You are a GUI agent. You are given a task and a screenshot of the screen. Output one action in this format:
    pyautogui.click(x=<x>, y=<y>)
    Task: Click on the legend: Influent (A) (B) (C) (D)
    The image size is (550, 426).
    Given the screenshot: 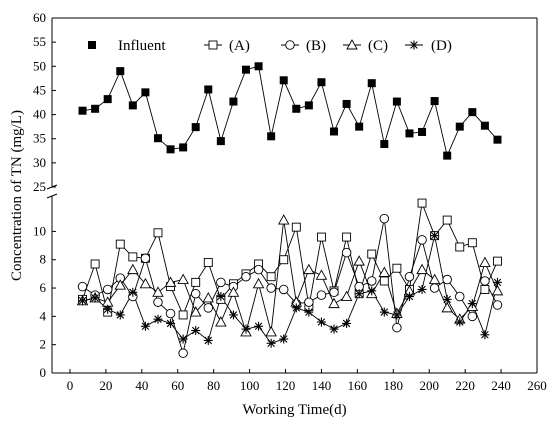 What is the action you would take?
    pyautogui.click(x=270, y=46)
    